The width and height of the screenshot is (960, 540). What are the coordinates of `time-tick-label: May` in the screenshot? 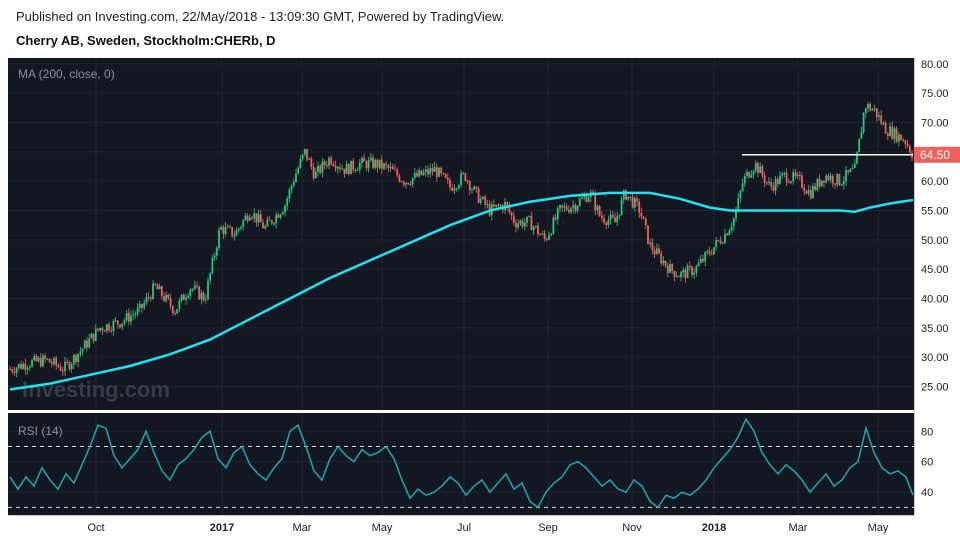 It's located at (382, 528).